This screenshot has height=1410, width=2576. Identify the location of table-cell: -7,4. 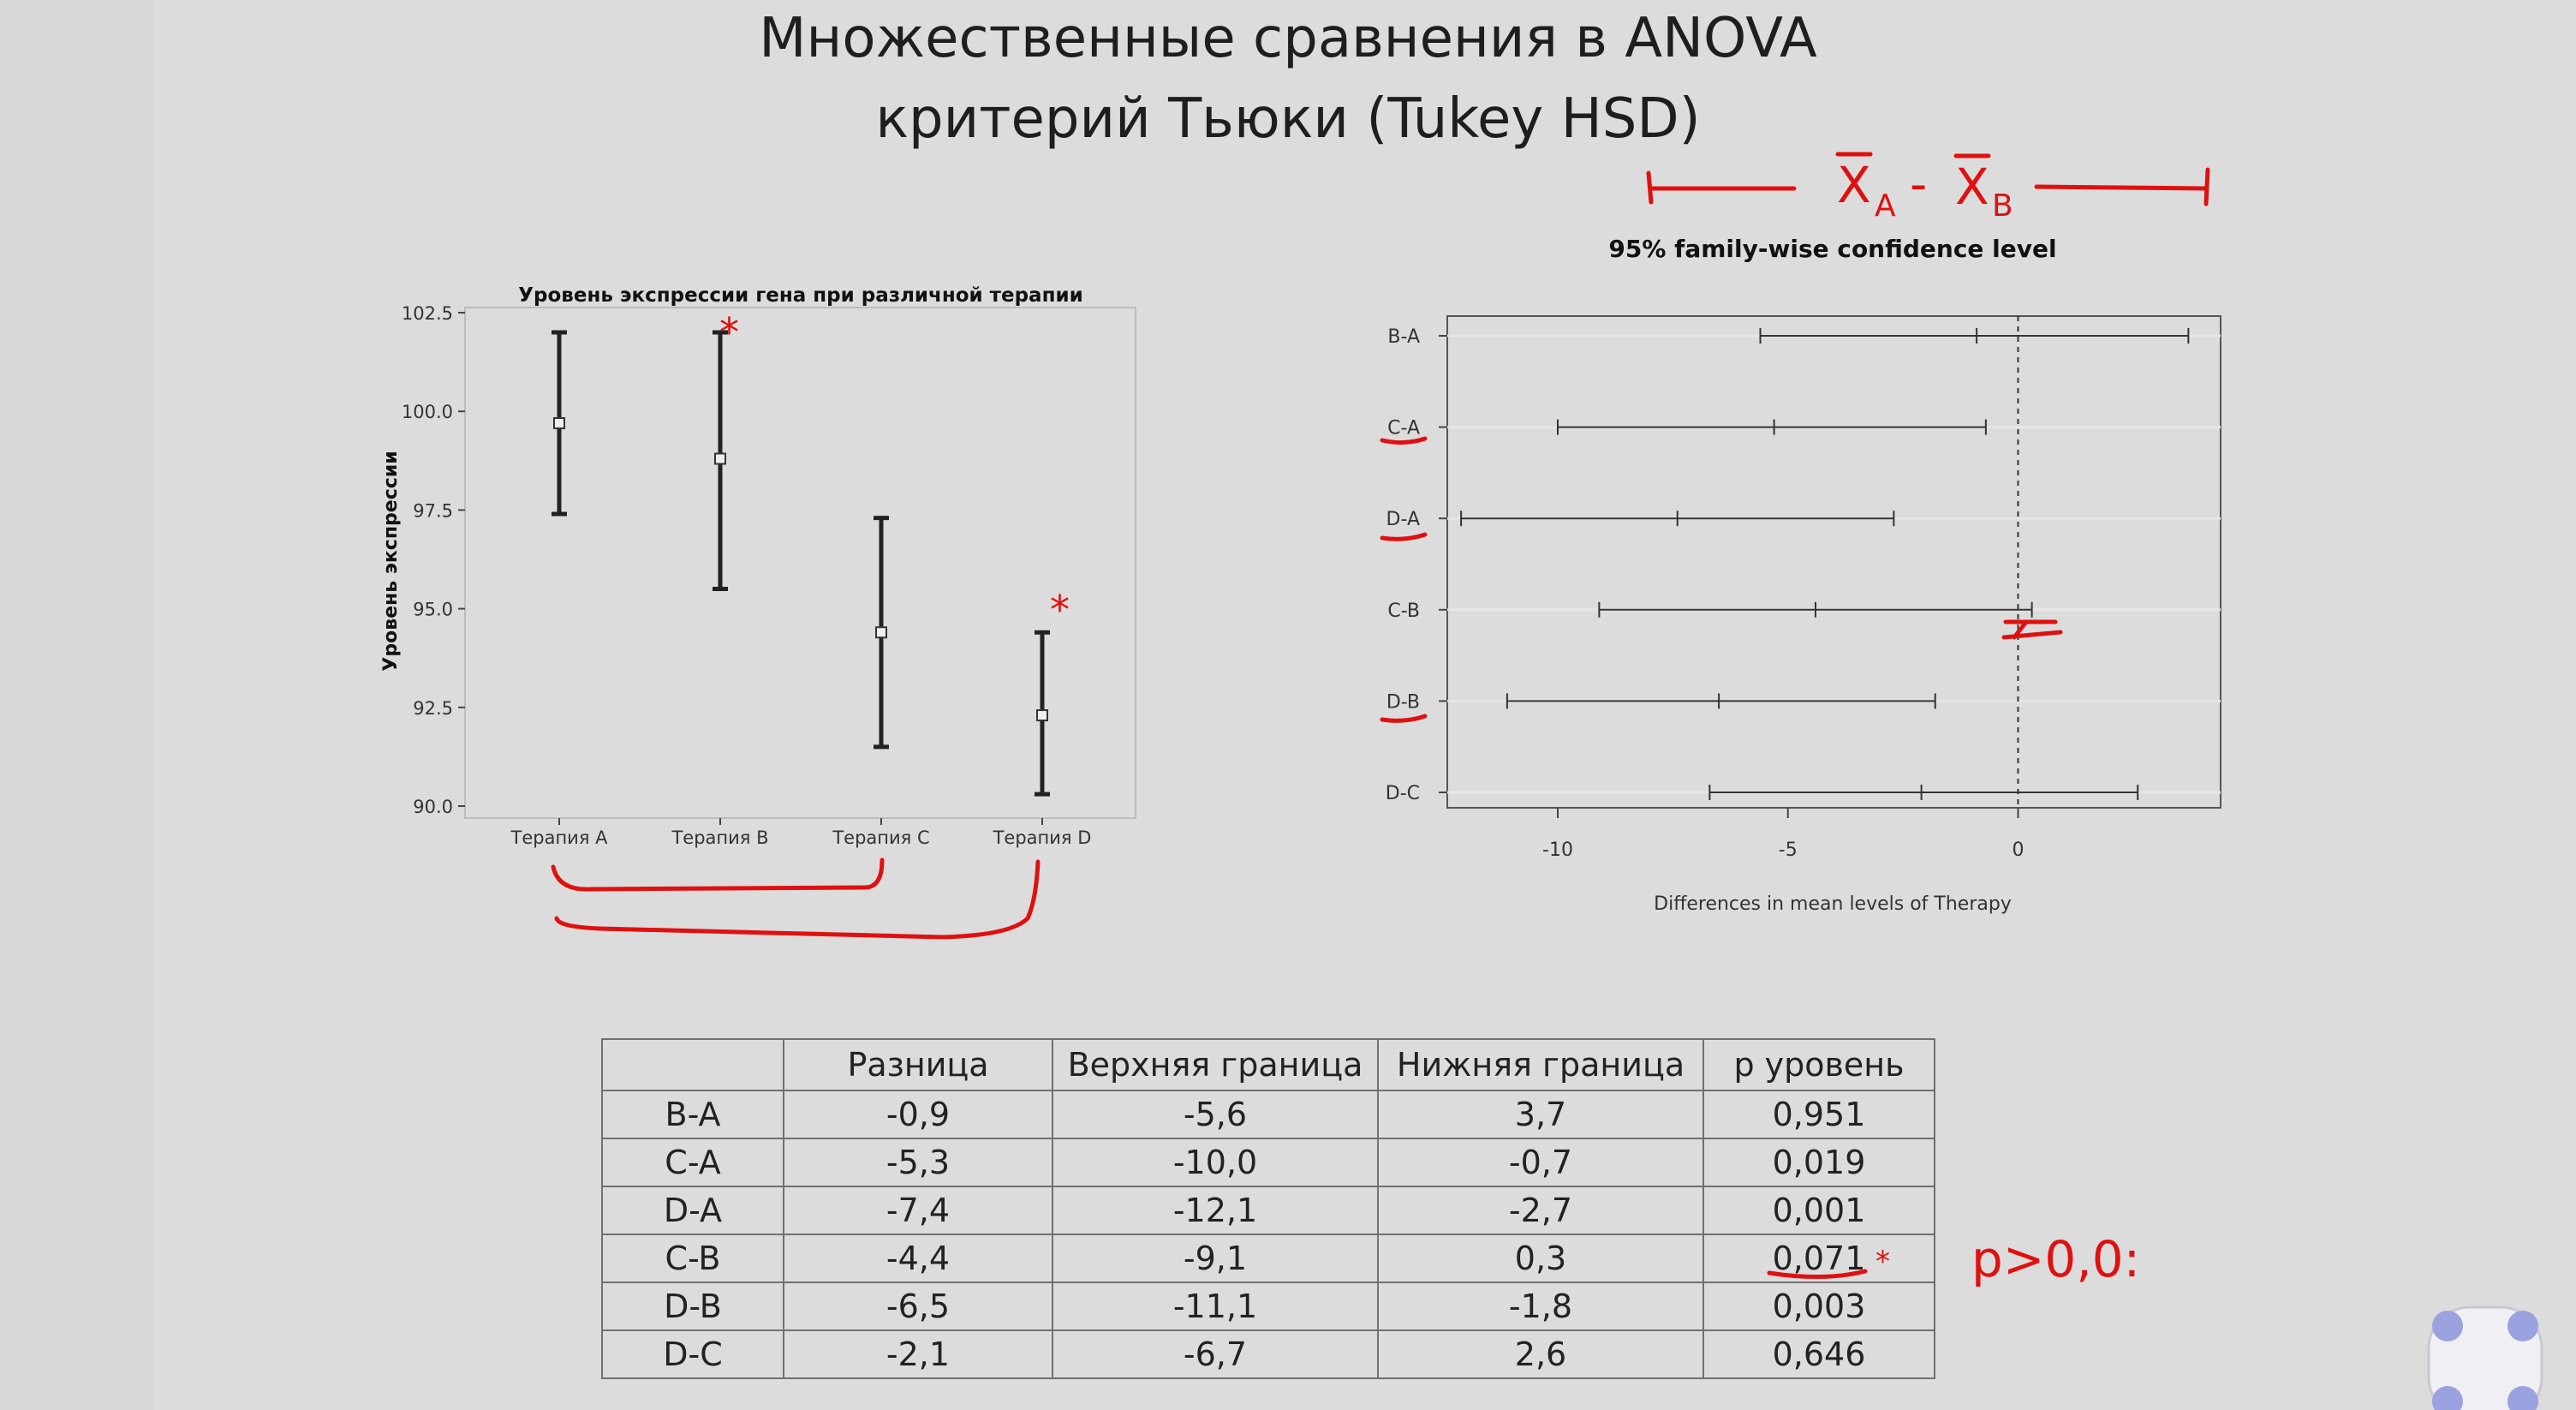
(918, 1210).